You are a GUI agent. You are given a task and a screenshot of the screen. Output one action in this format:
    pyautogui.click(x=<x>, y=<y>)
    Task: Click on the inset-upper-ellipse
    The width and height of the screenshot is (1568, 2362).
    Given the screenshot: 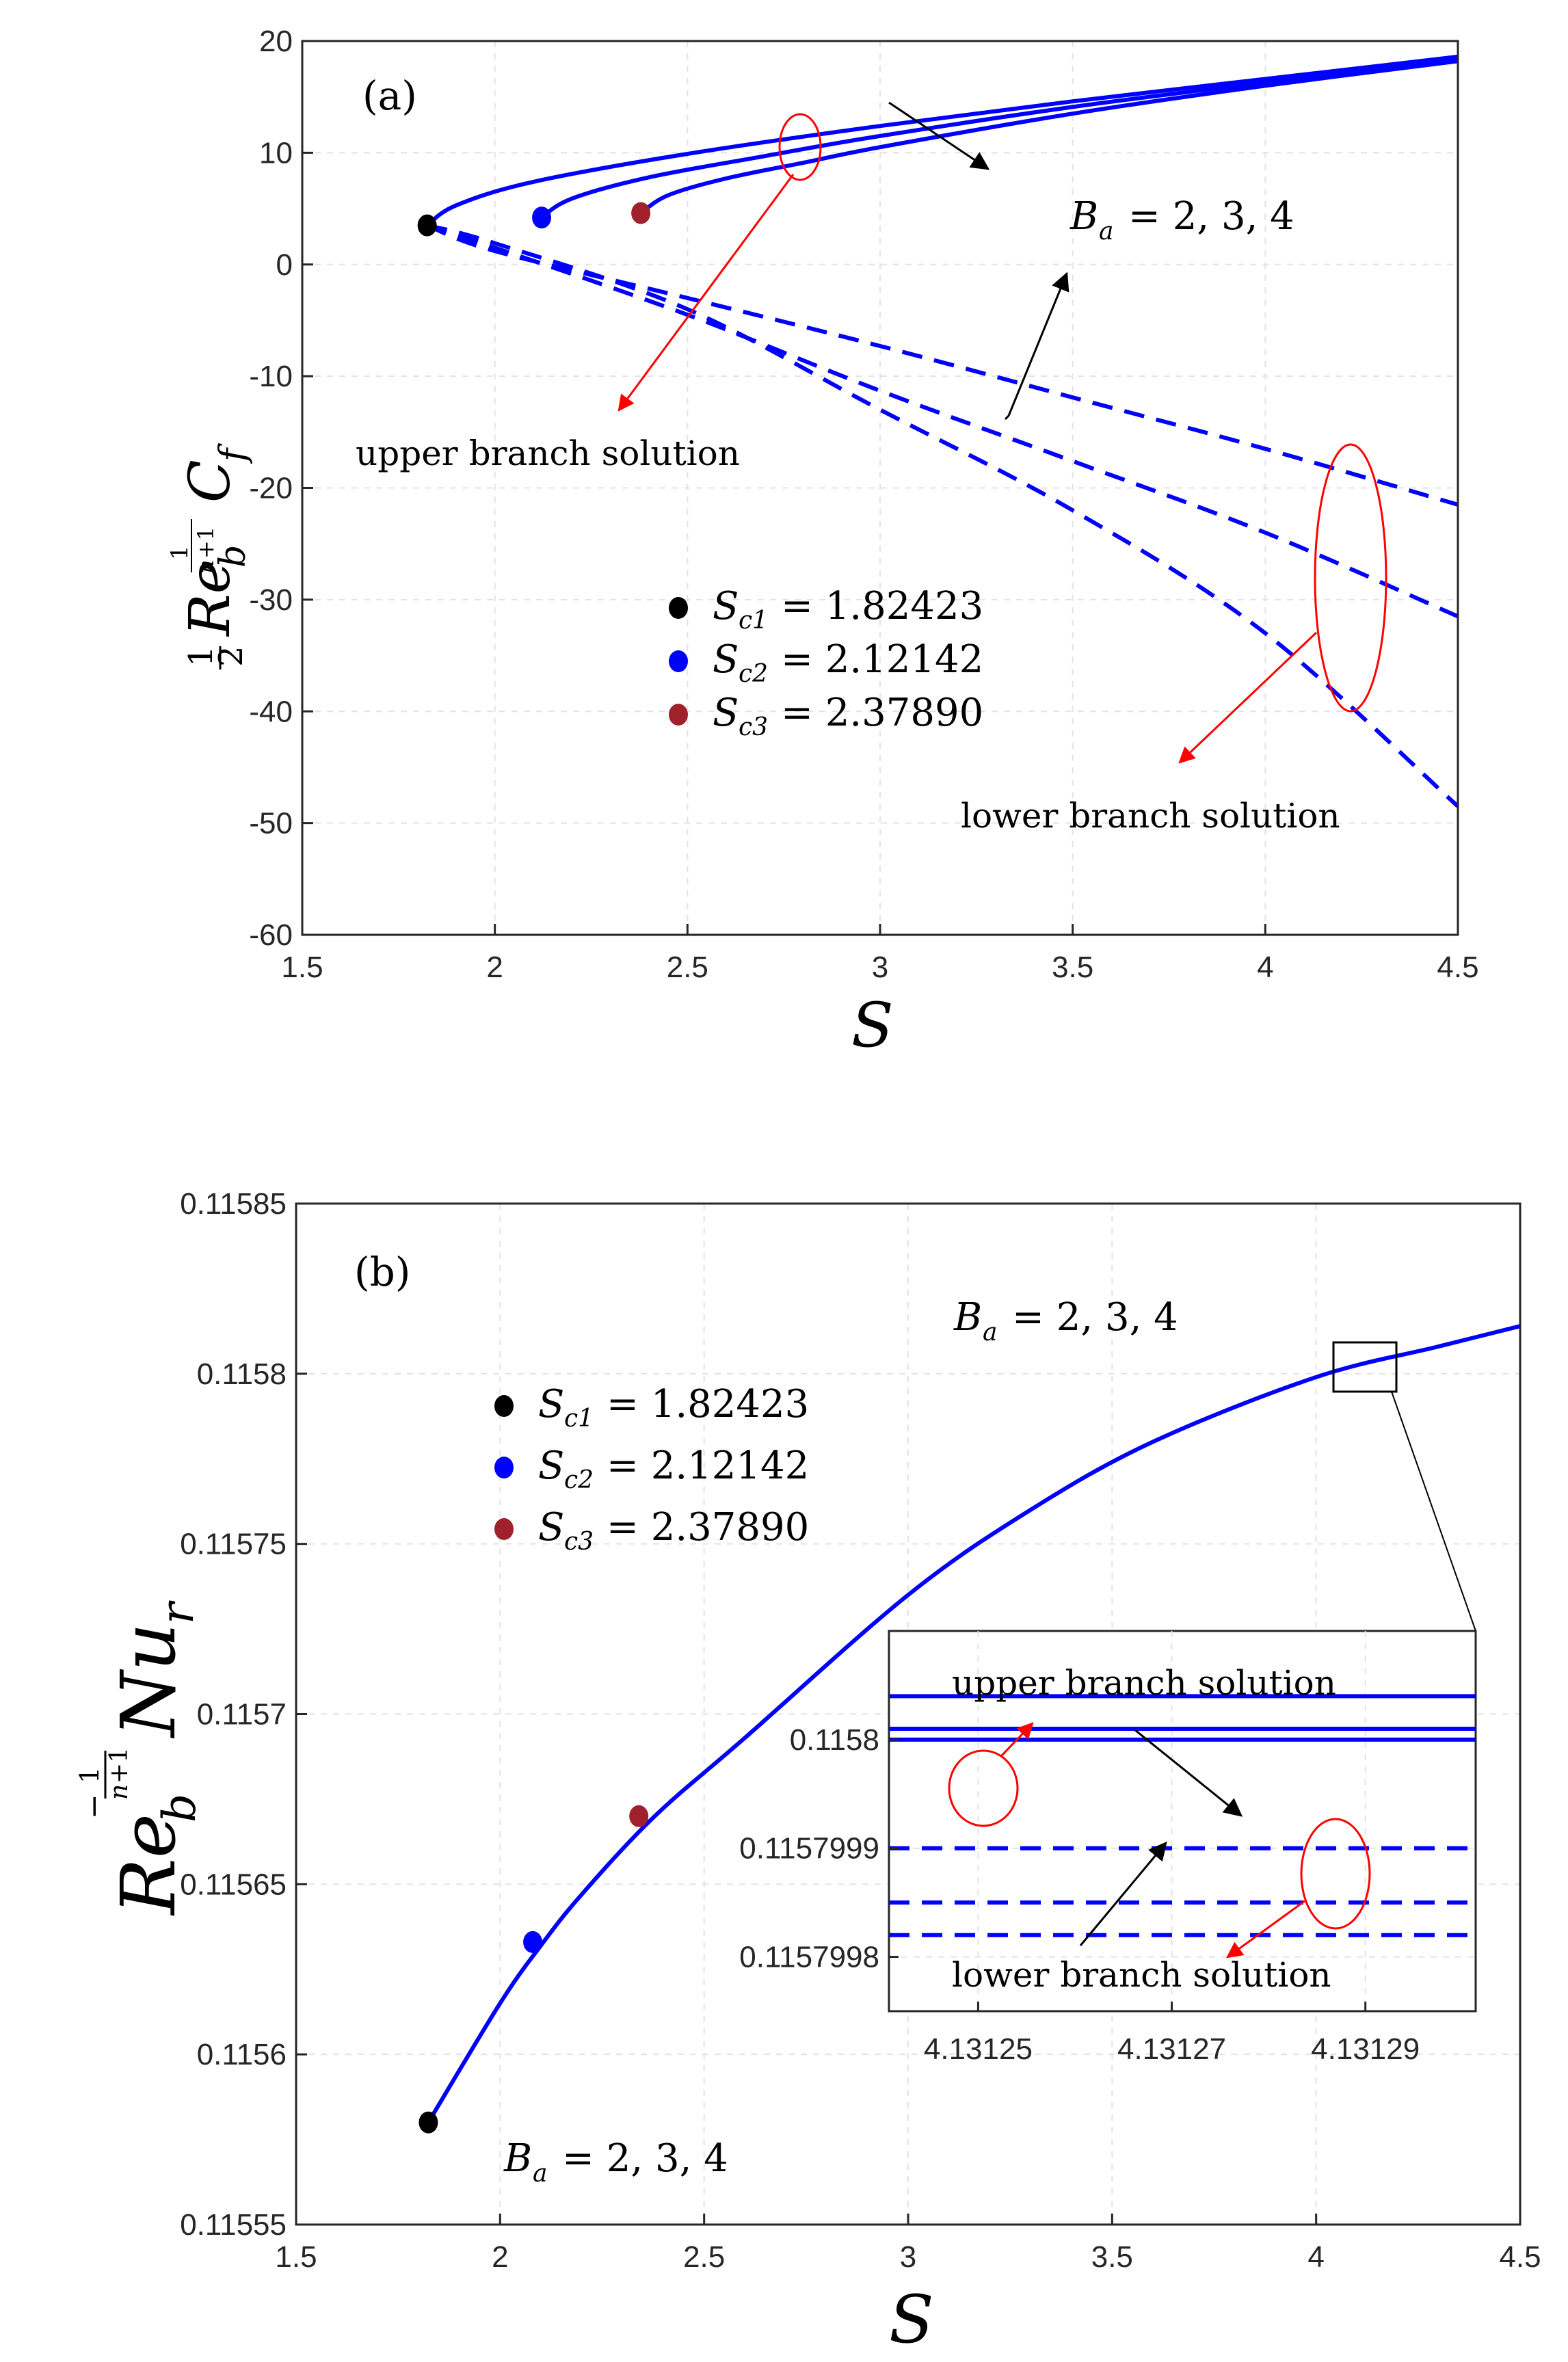 What is the action you would take?
    pyautogui.click(x=983, y=1788)
    